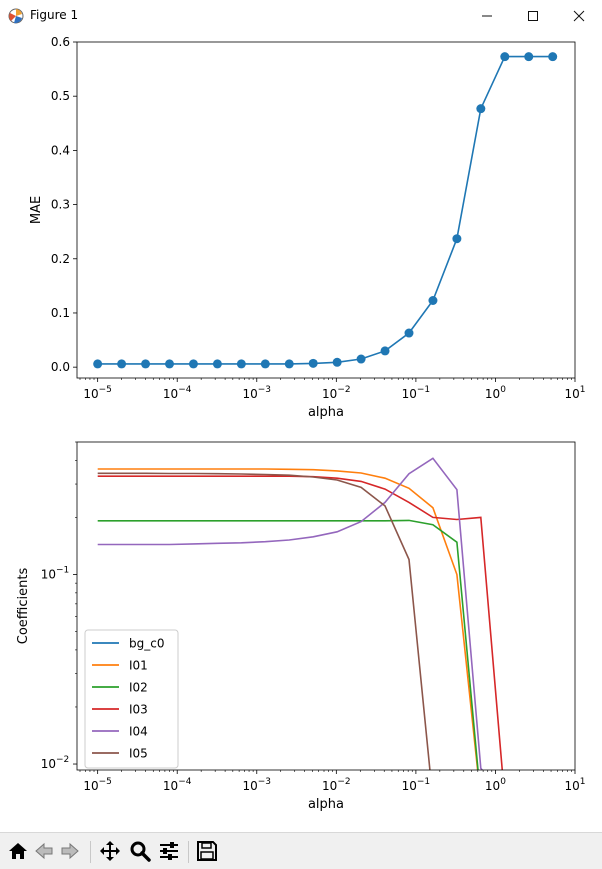 The height and width of the screenshot is (869, 602). I want to click on back-icon, so click(44, 851).